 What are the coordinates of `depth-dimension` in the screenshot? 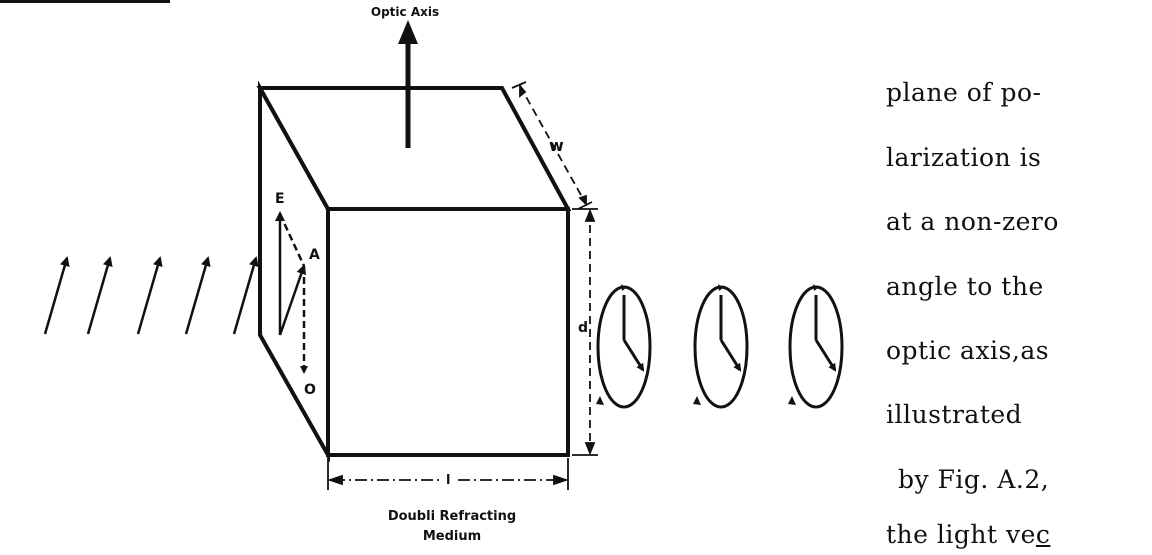 It's located at (585, 332).